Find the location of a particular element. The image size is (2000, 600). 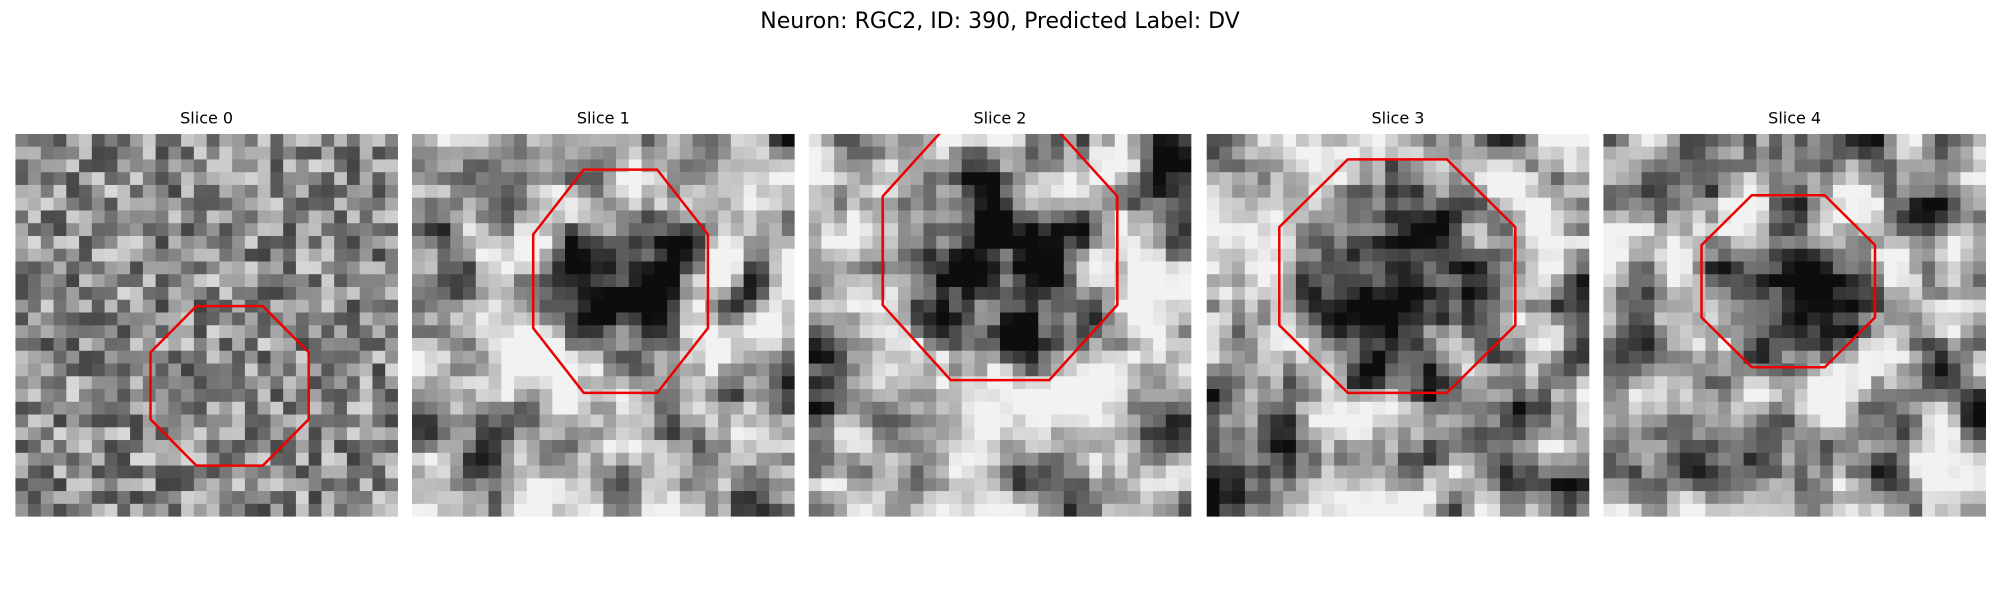

panel-title: Slice 4 is located at coordinates (1794, 118).